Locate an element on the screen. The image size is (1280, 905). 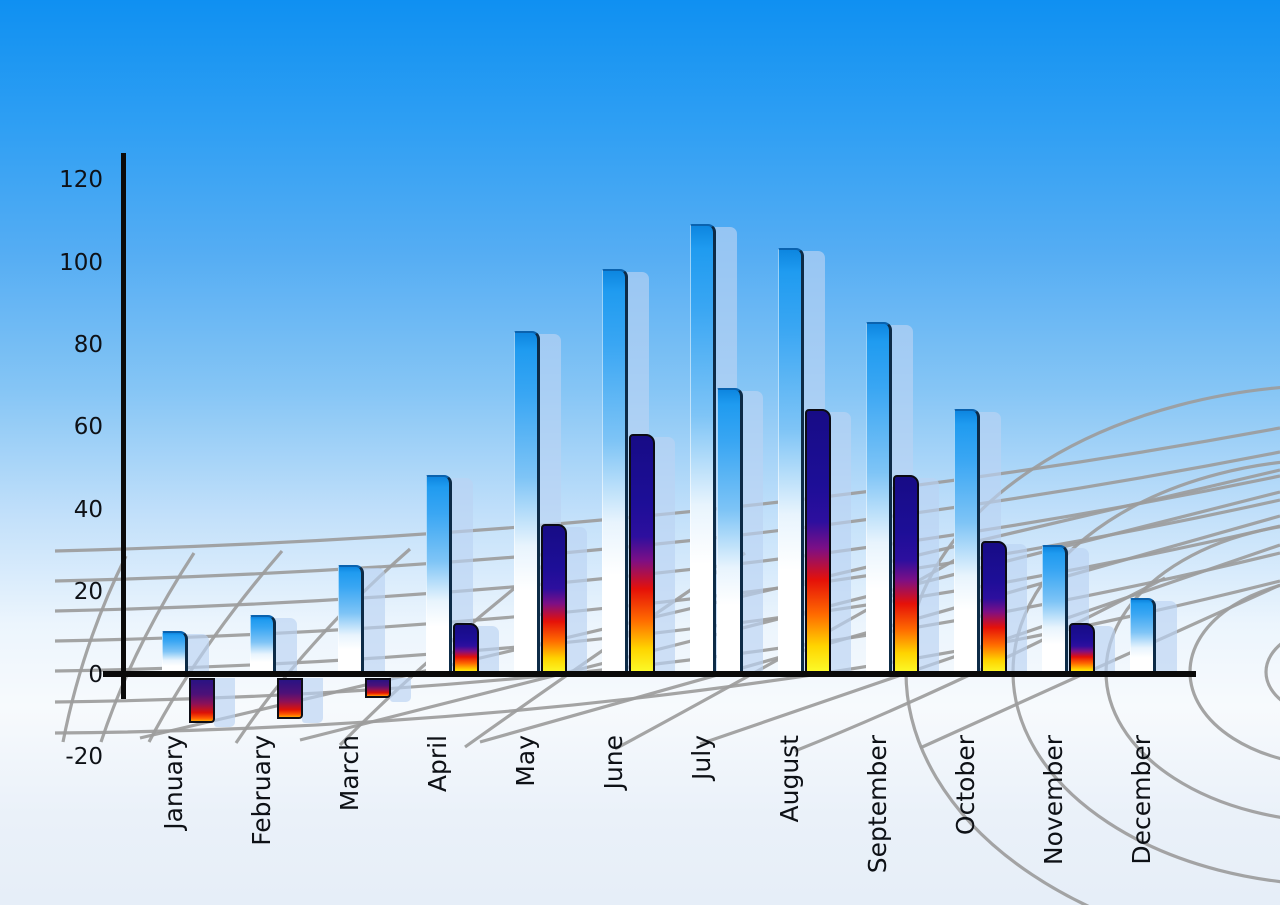
bar-secondary-january is located at coordinates (202, 700).